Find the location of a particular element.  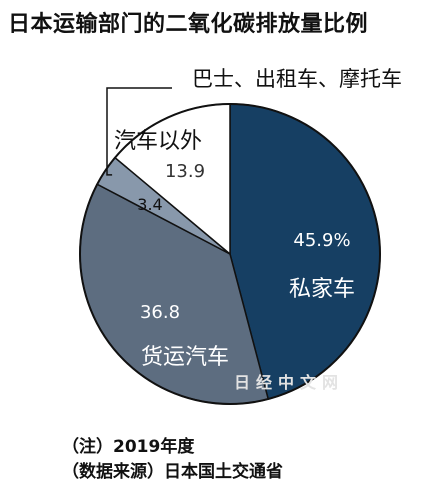

note-year: （注）2019年度 is located at coordinates (128, 447).